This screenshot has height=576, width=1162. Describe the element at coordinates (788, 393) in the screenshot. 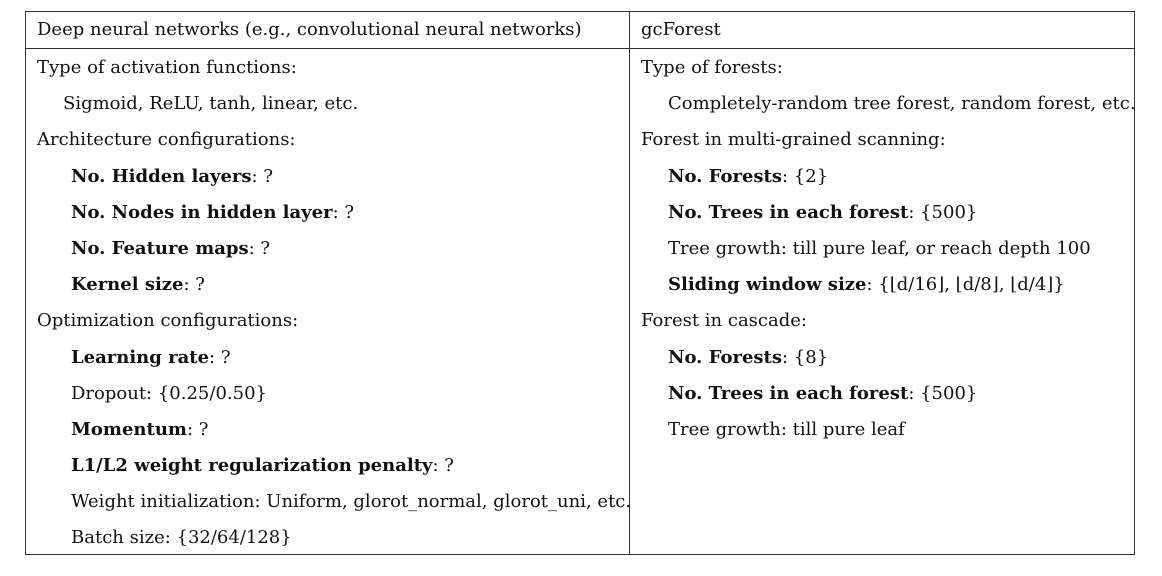

I see `cascade-trees-label: No. Trees in each forest` at that location.